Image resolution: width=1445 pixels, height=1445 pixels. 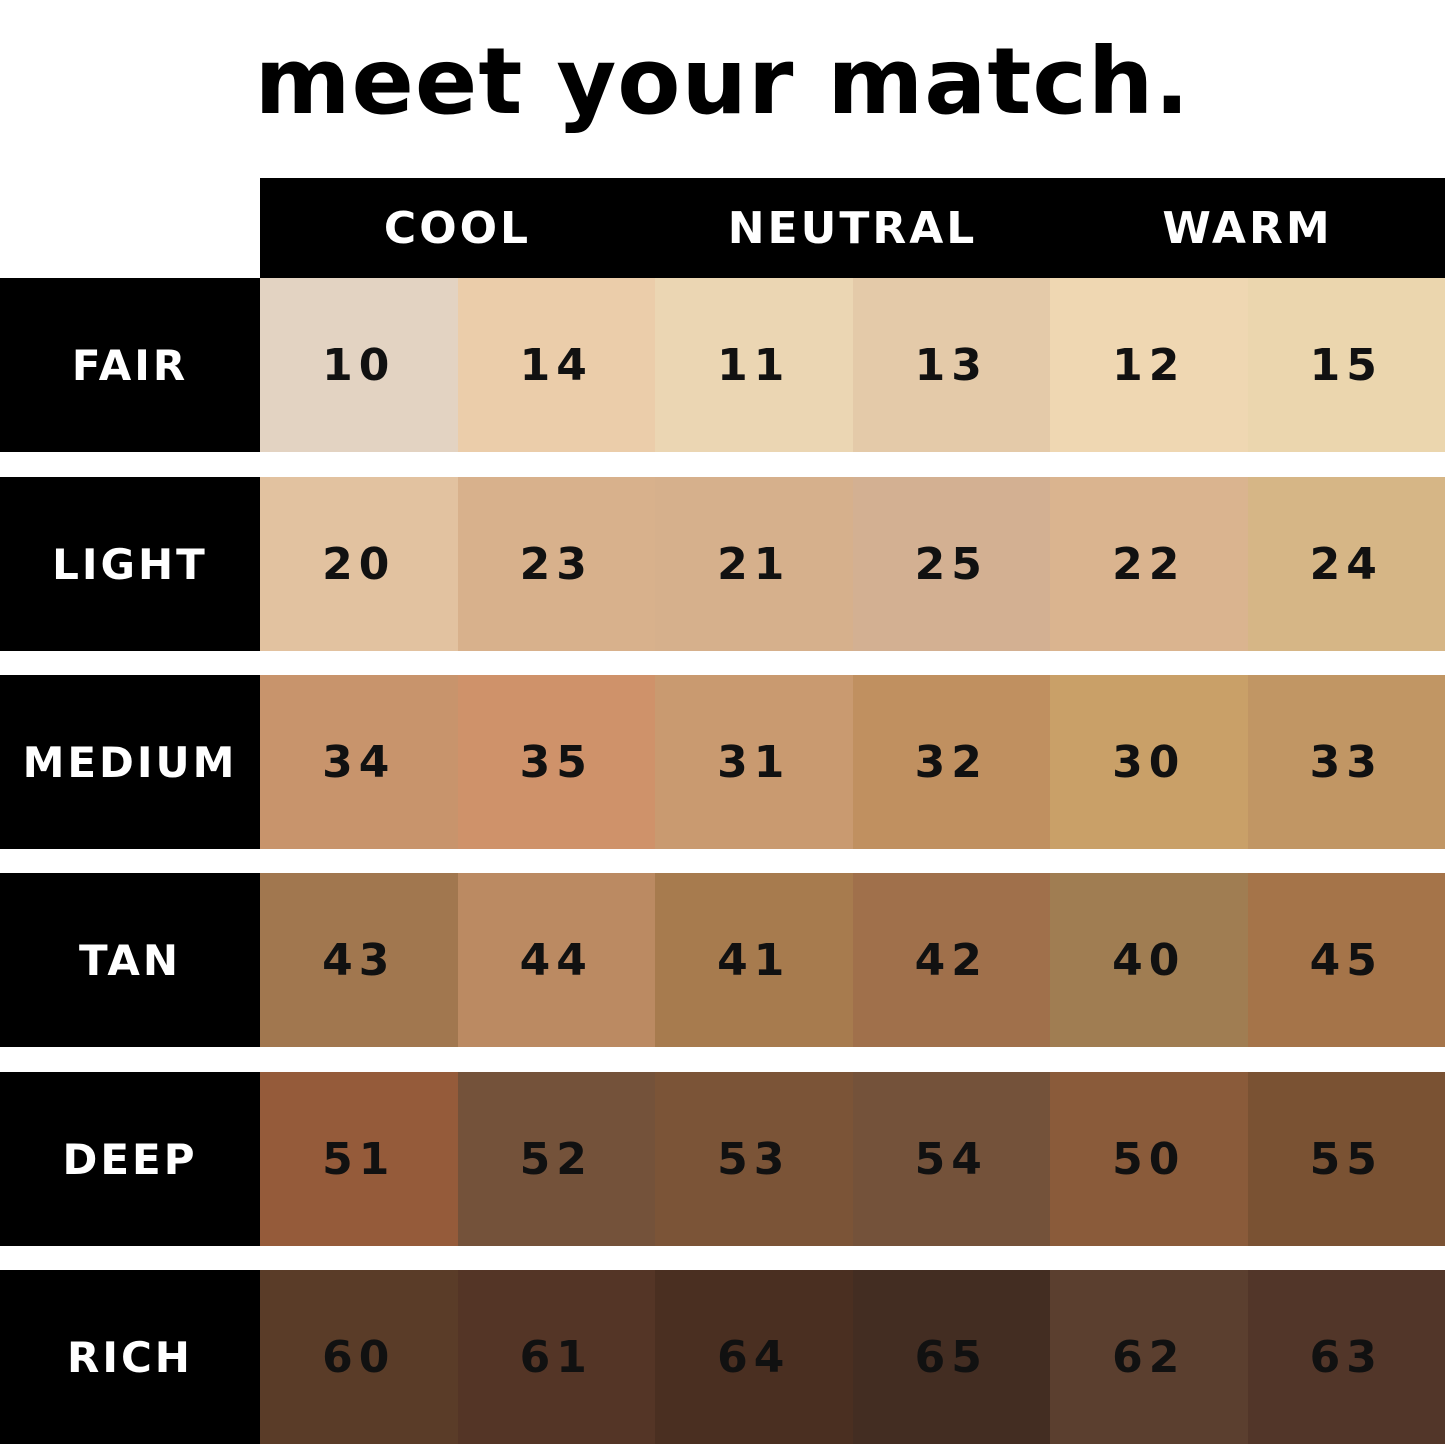 I want to click on row-label: MEDIUM, so click(x=130, y=762).